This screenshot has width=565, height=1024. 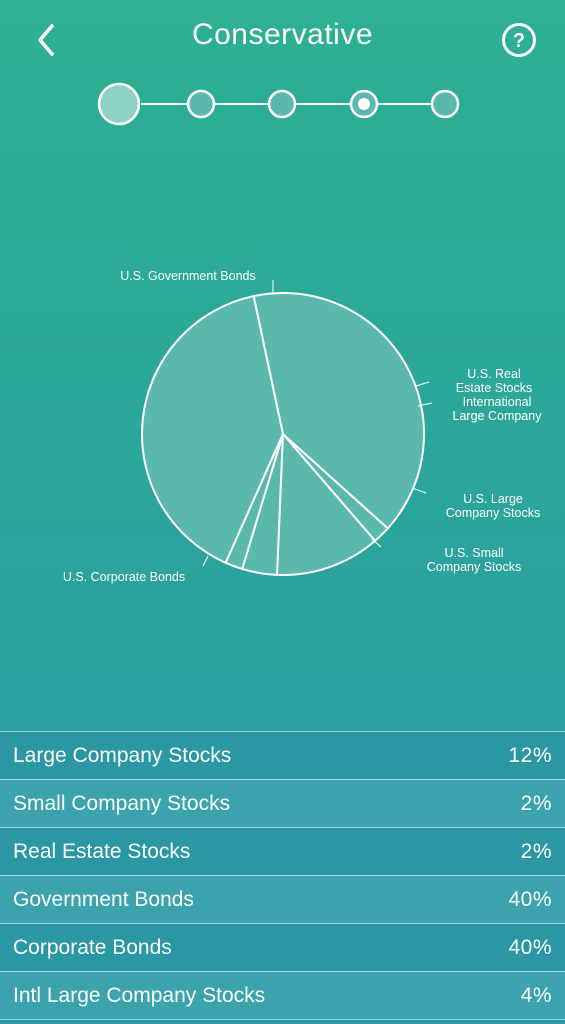 What do you see at coordinates (282, 851) in the screenshot?
I see `list-item: Real Estate Stocks 2%` at bounding box center [282, 851].